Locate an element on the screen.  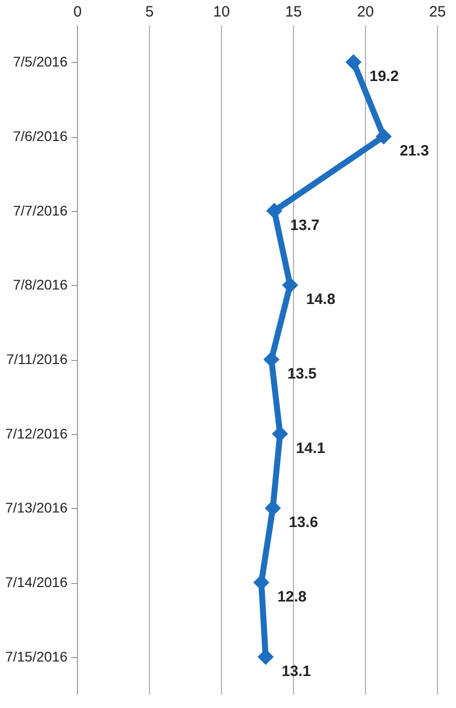
data-label: 14.8 is located at coordinates (321, 299).